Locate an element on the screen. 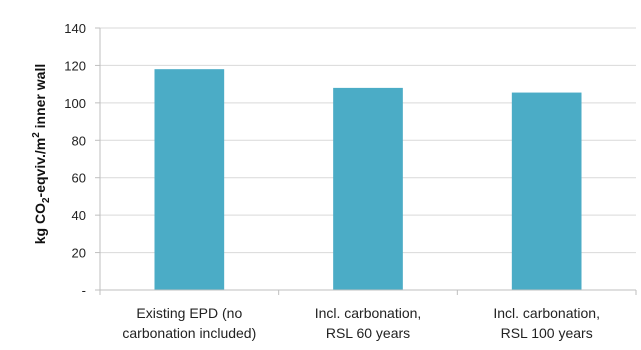  x-tick-label: Incl. carbonation, RSL 100 years is located at coordinates (546, 323).